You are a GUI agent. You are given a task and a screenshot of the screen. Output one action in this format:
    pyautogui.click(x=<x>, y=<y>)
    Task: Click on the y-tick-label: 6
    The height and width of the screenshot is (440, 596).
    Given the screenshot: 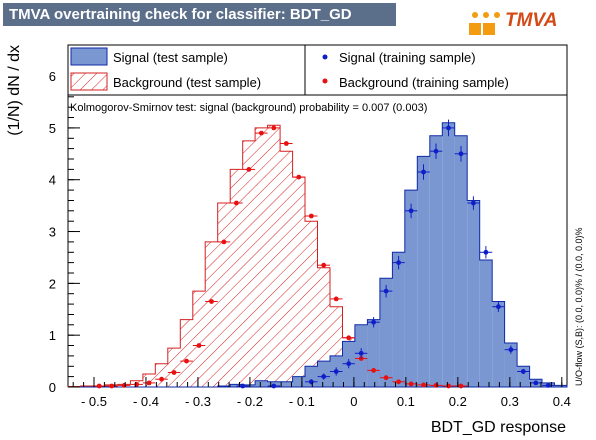 What is the action you would take?
    pyautogui.click(x=52, y=76)
    